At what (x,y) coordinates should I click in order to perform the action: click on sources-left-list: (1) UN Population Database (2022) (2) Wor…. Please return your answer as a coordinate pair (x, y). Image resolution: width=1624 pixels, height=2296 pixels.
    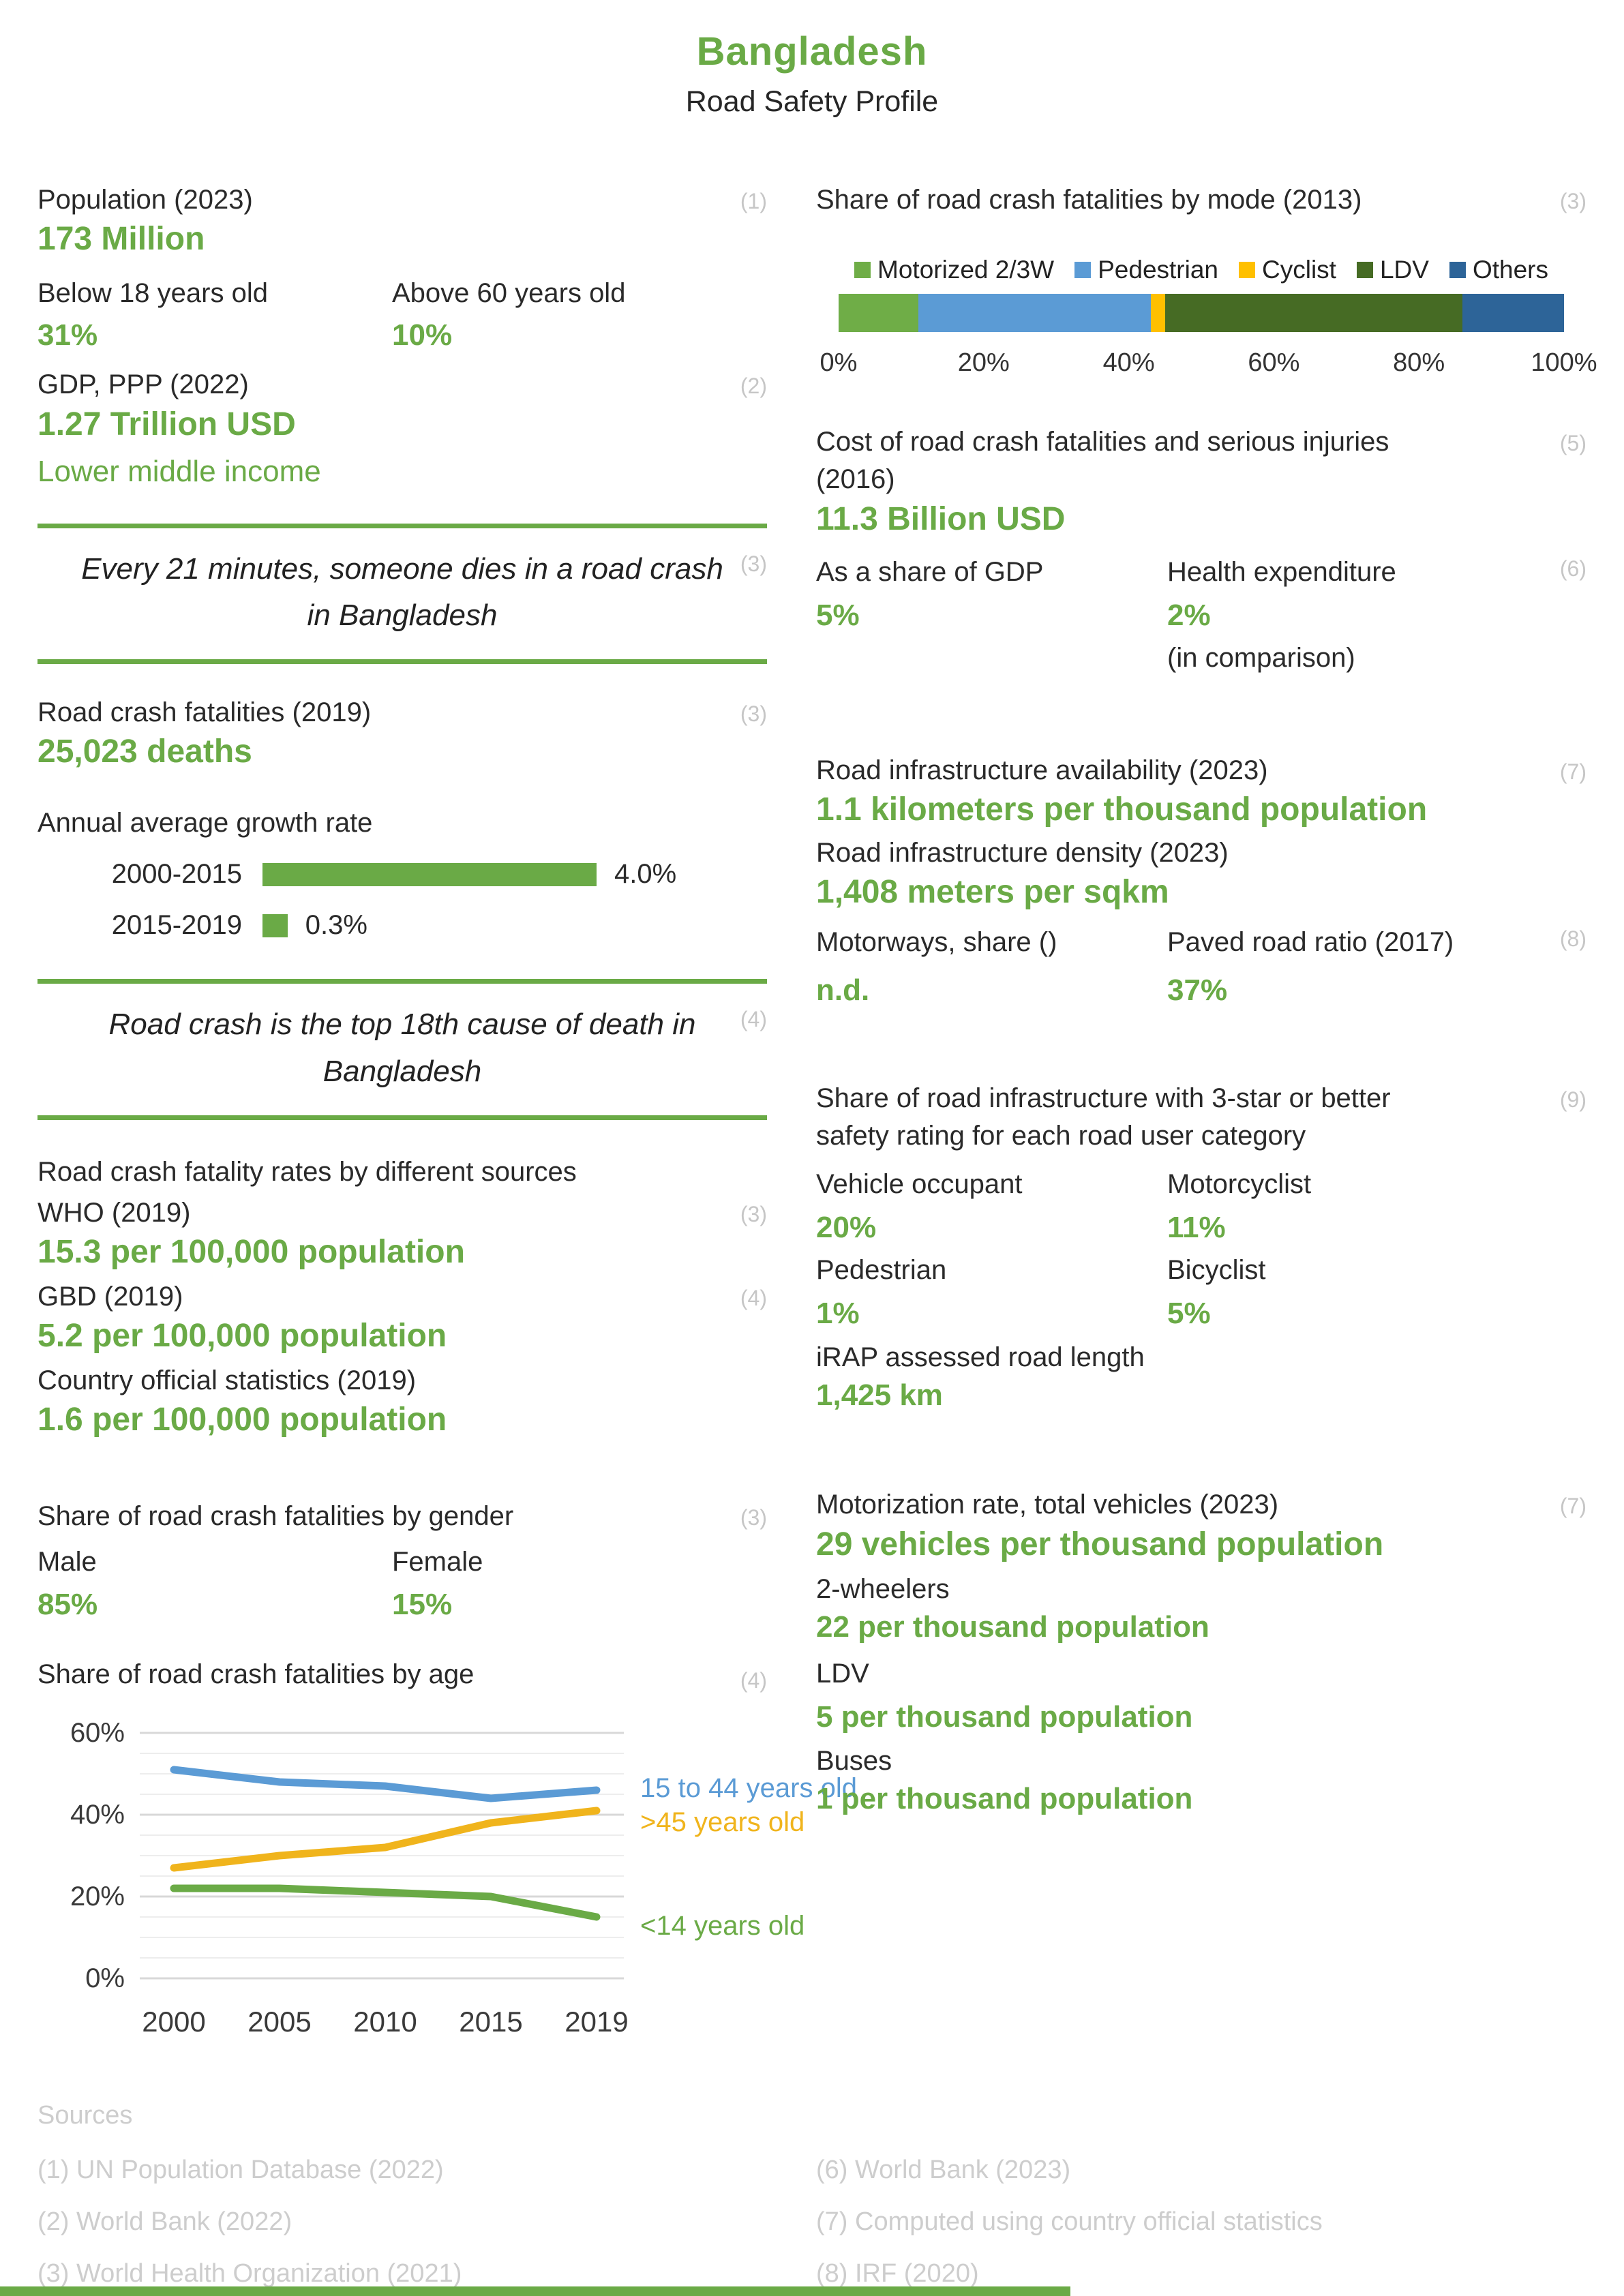
    Looking at the image, I should click on (402, 2226).